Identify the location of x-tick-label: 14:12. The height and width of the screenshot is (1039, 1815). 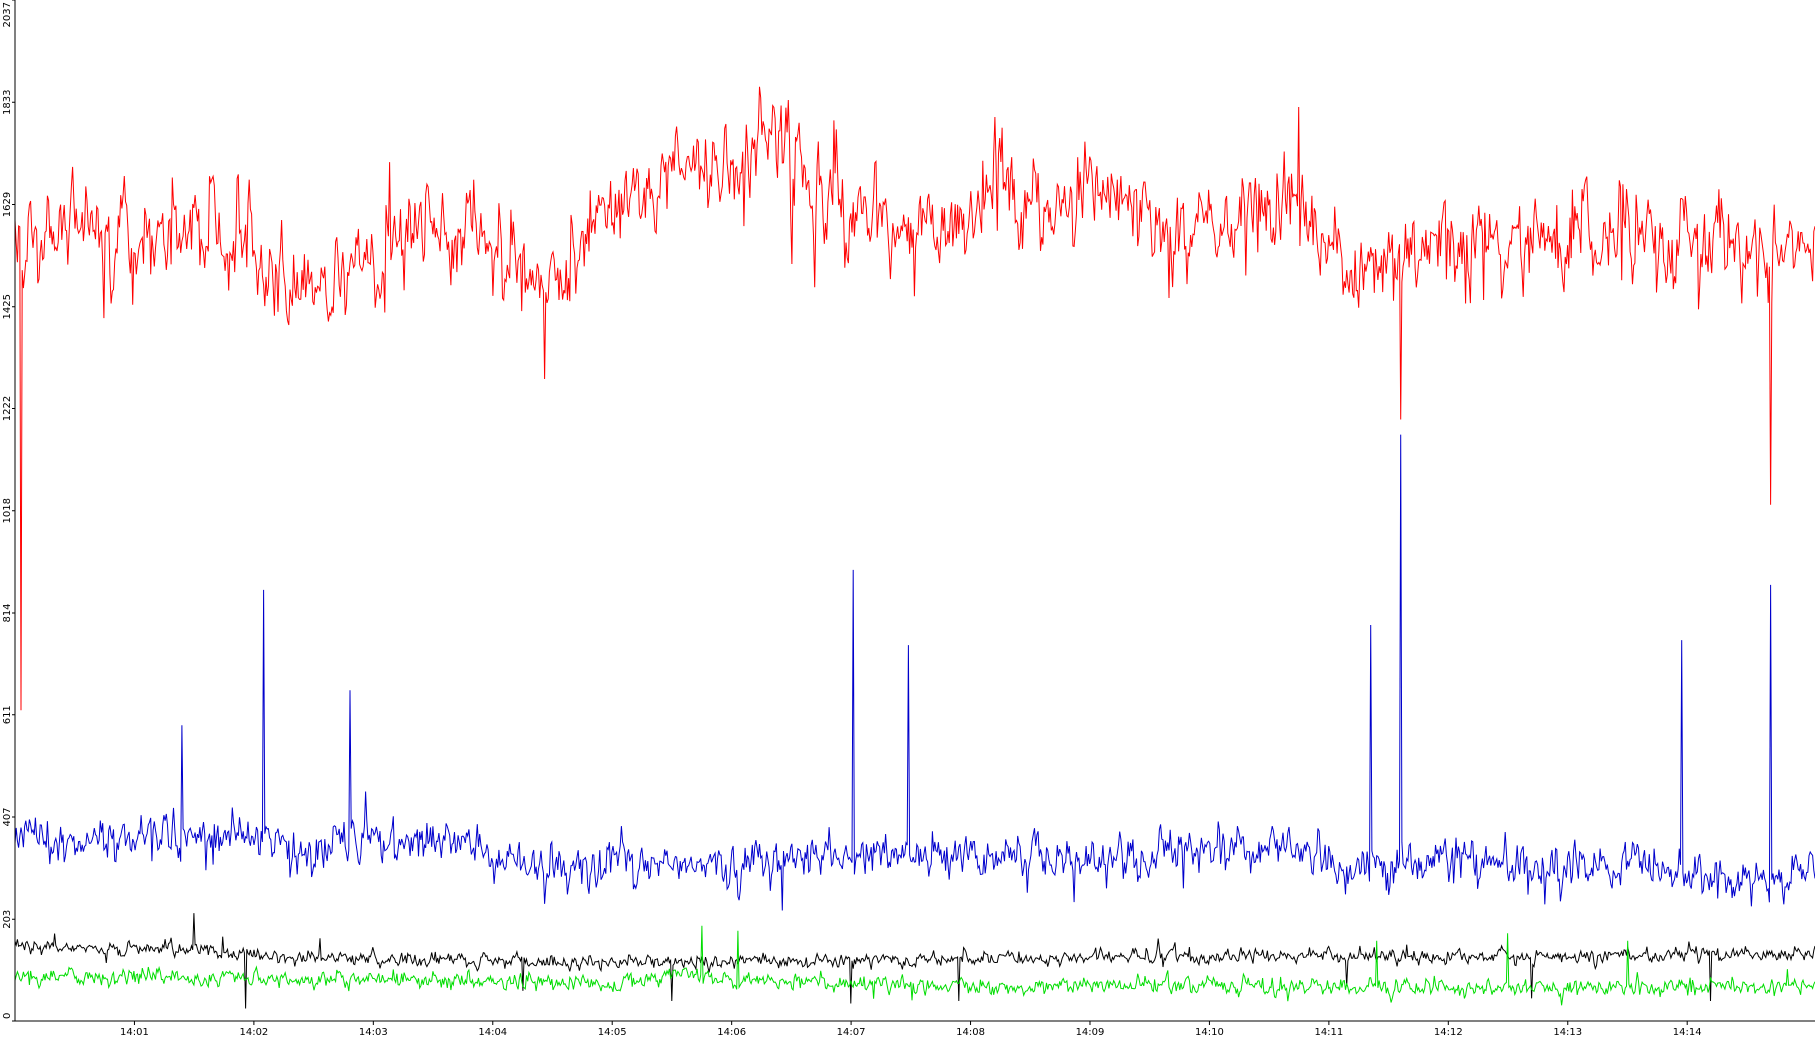
(1448, 1032).